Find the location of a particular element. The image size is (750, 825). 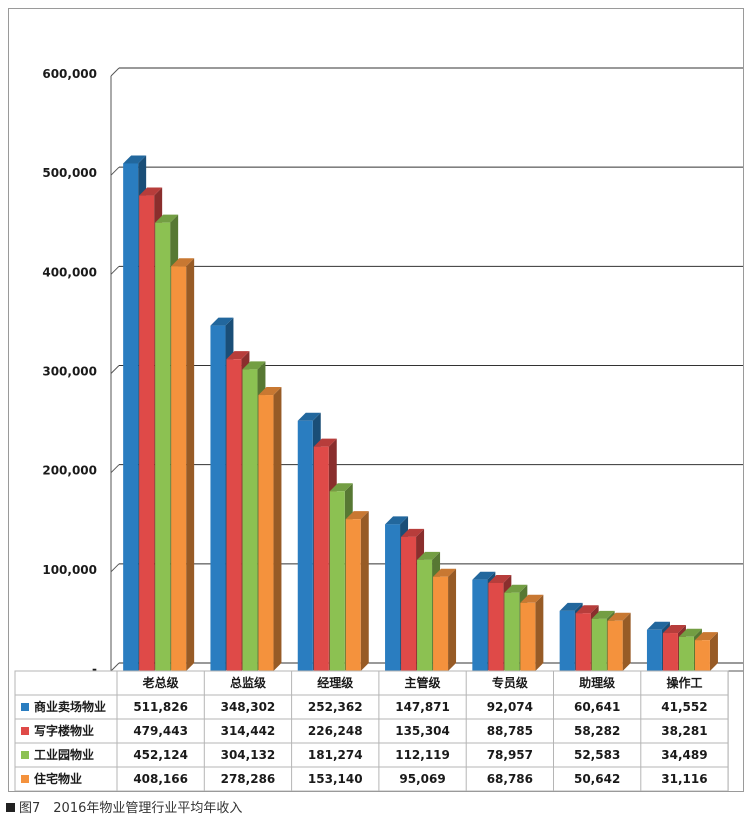

y-tick-label: 200,000 is located at coordinates (69, 471).